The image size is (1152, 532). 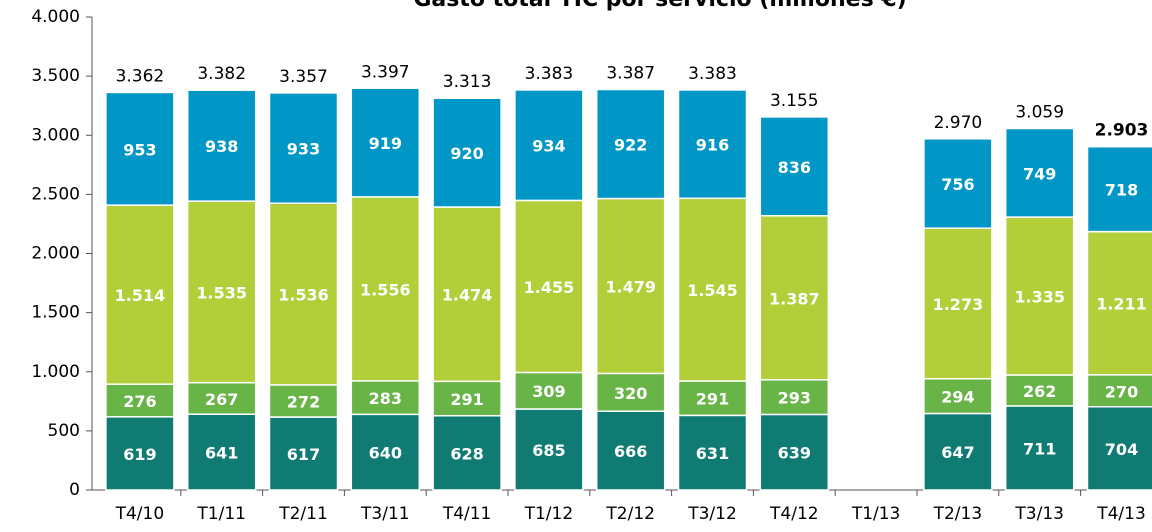 I want to click on total-label: 2.903, so click(x=1122, y=131).